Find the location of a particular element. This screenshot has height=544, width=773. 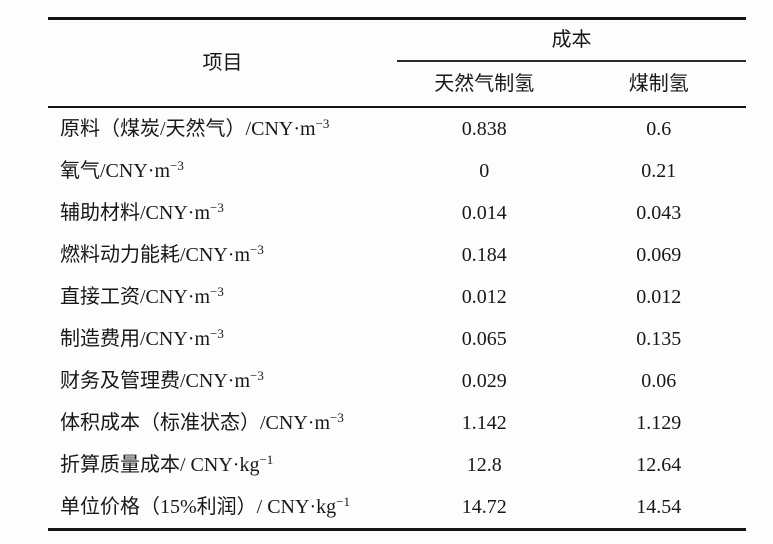

table-row: 财务及管理费/CNY·m−3 0.029 0.06 is located at coordinates (397, 381).